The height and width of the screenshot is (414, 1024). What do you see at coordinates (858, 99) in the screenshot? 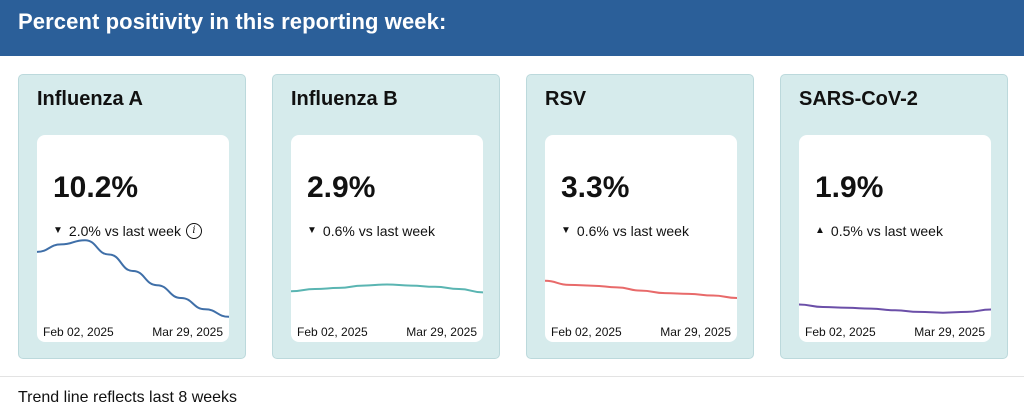
I see `card-title: SARS-CoV-2` at bounding box center [858, 99].